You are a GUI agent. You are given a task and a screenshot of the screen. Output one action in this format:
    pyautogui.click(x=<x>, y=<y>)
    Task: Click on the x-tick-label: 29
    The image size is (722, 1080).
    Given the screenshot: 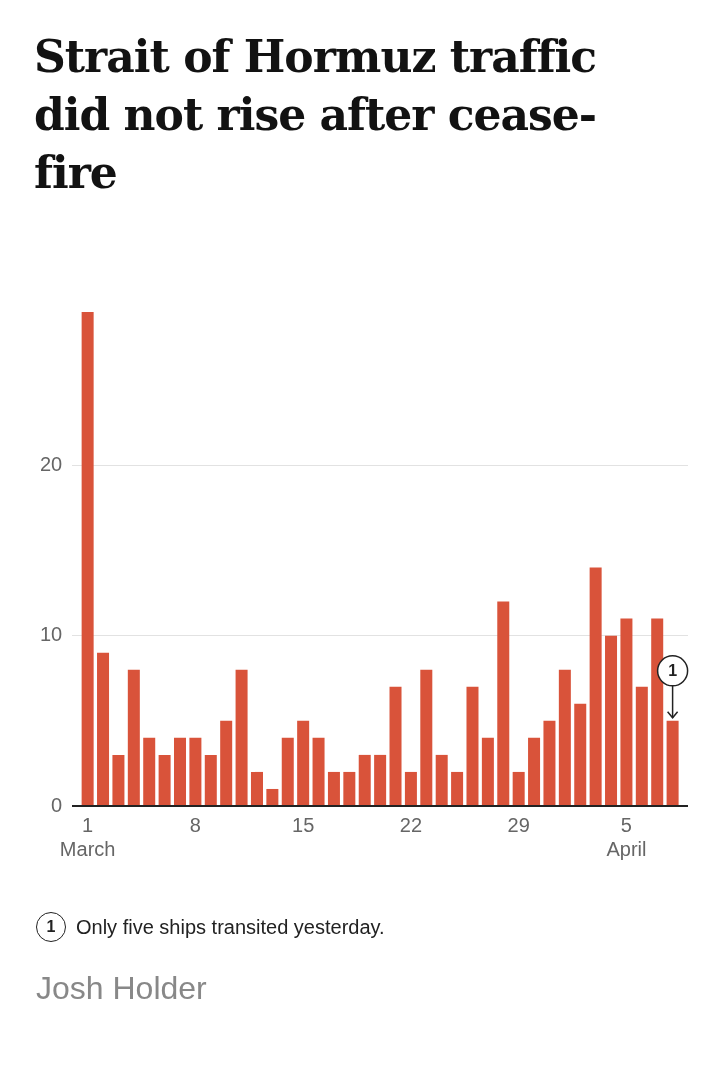 What is the action you would take?
    pyautogui.click(x=518, y=824)
    